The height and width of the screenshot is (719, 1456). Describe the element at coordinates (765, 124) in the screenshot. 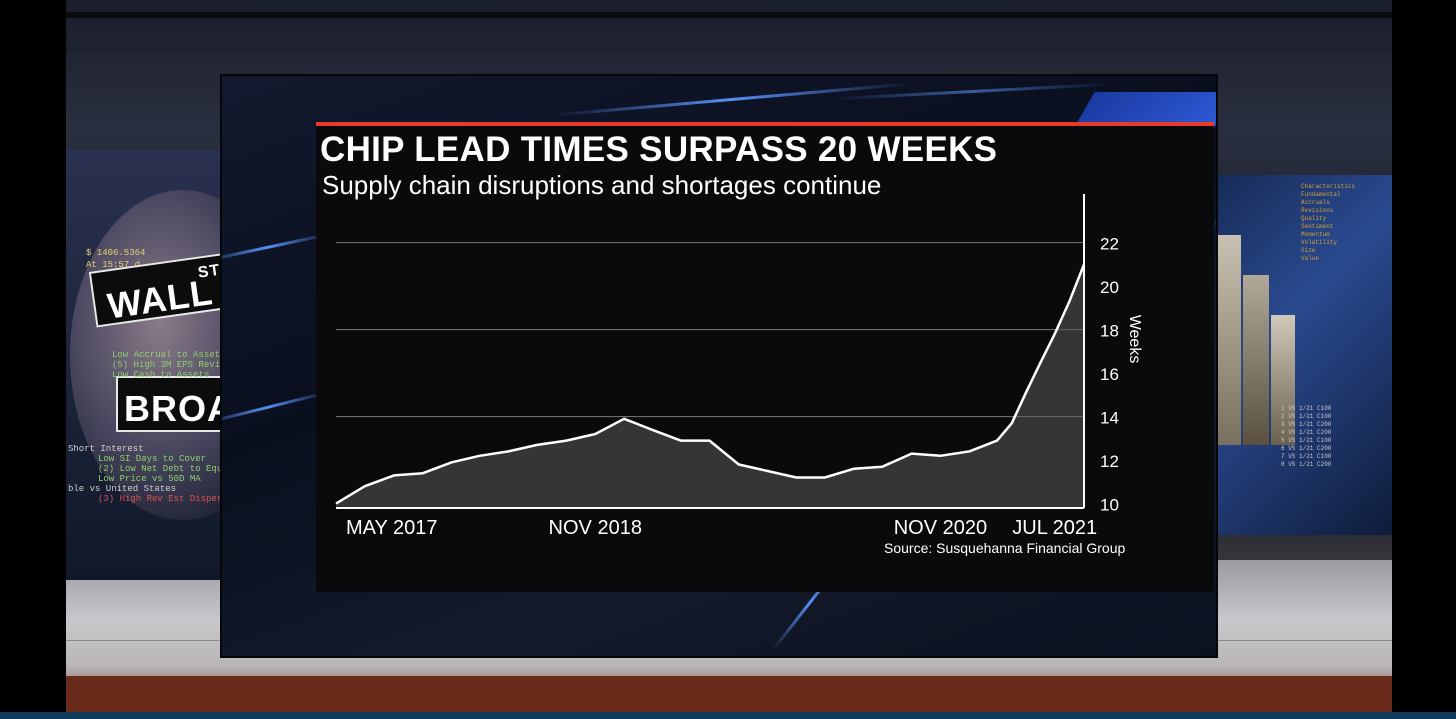

I see `title-rule` at that location.